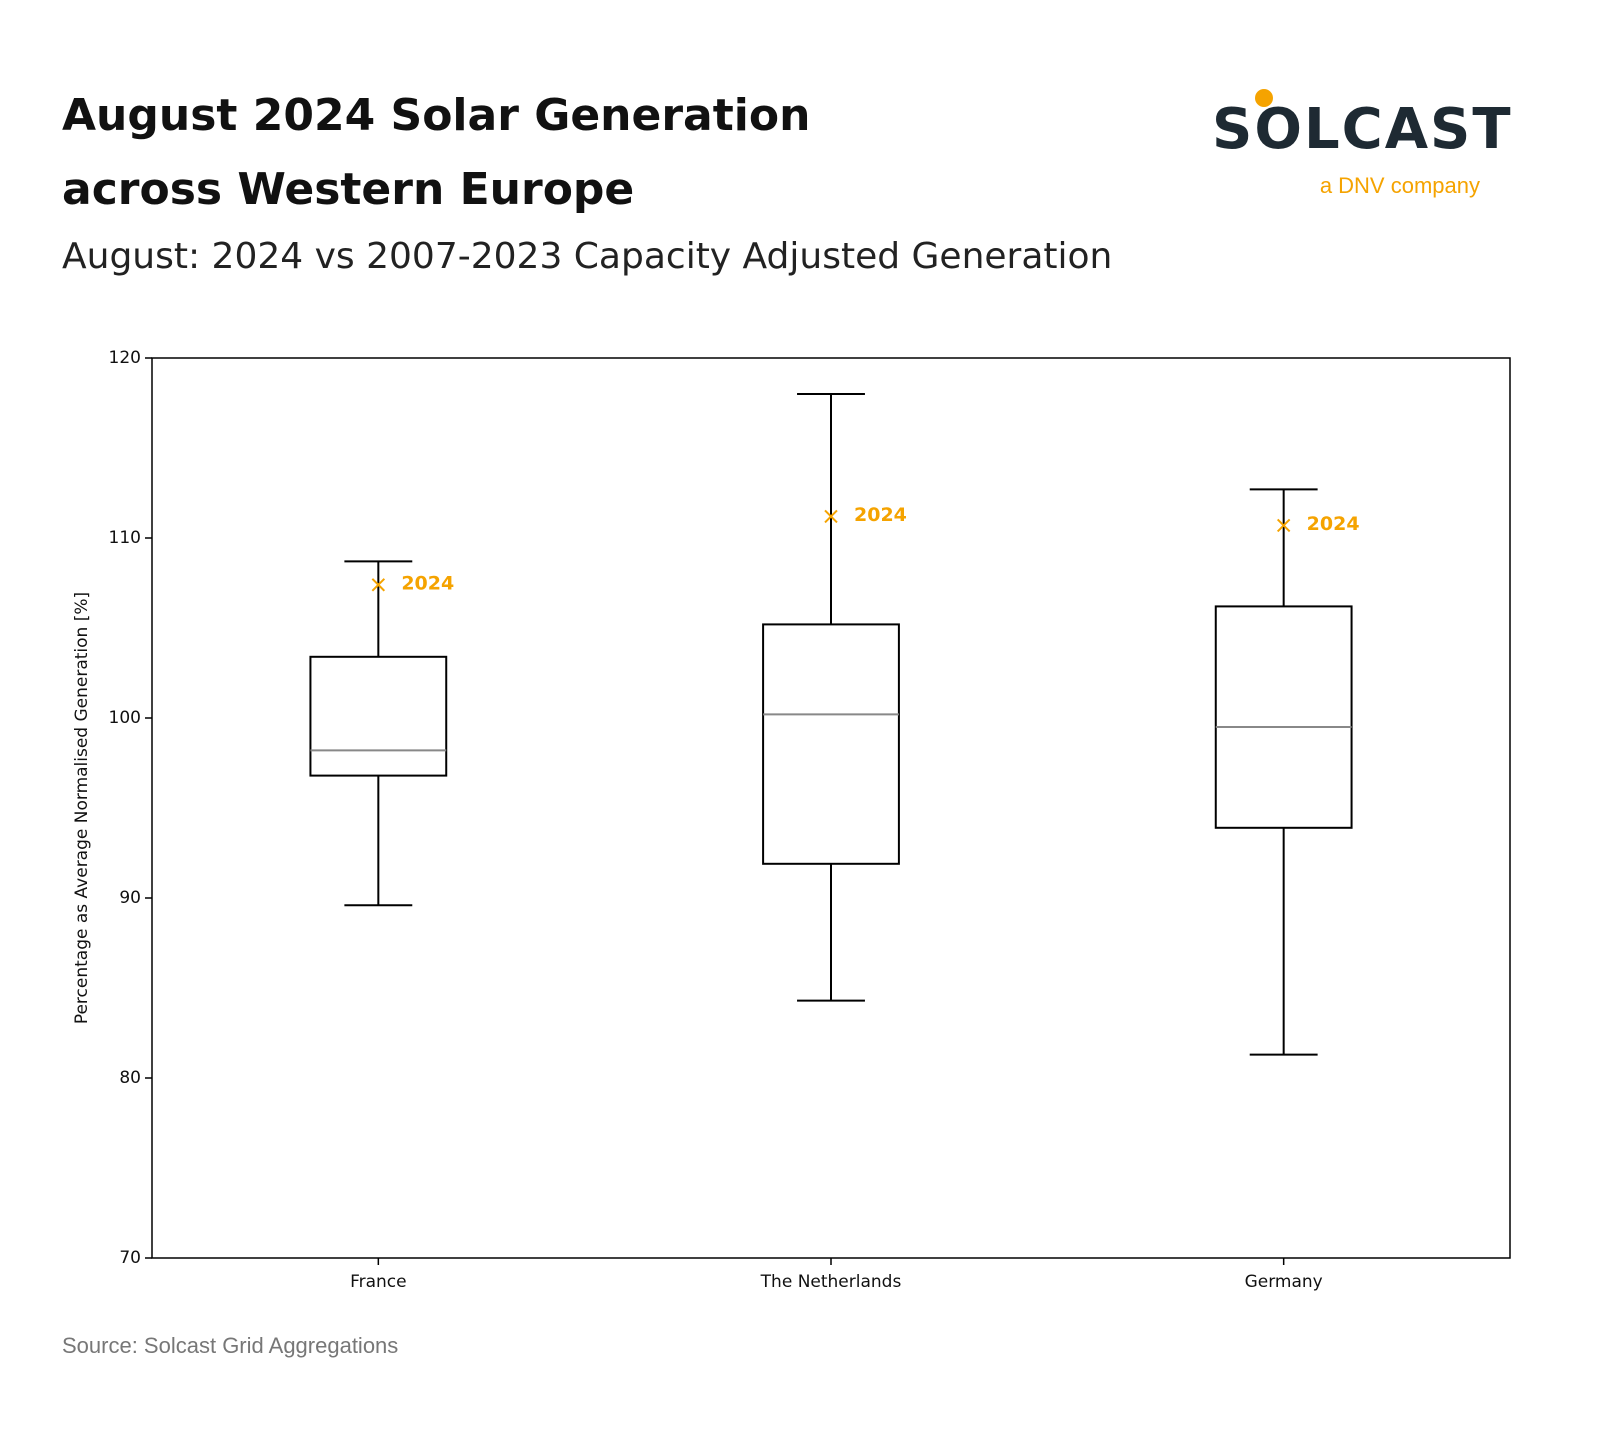  Describe the element at coordinates (1362, 129) in the screenshot. I see `logo: SOLCAST` at that location.